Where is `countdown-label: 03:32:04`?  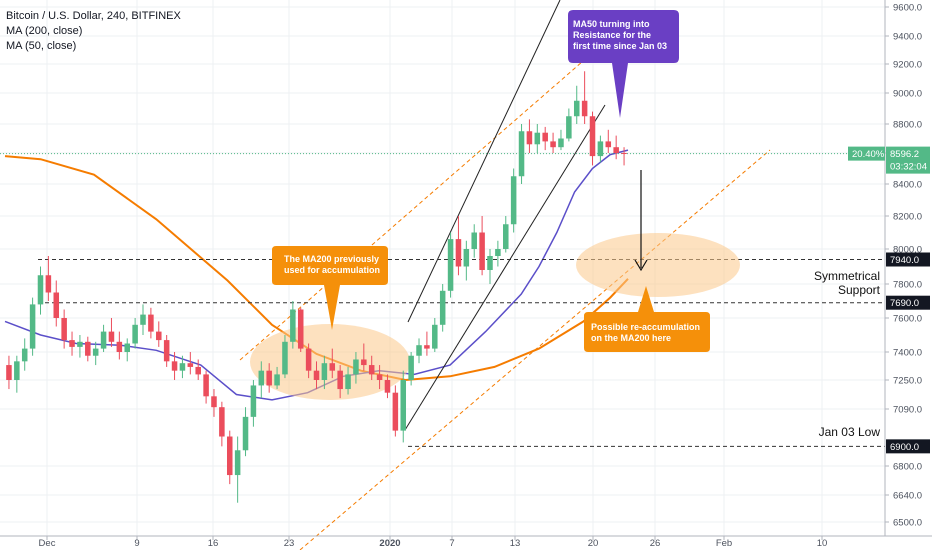 countdown-label: 03:32:04 is located at coordinates (908, 167).